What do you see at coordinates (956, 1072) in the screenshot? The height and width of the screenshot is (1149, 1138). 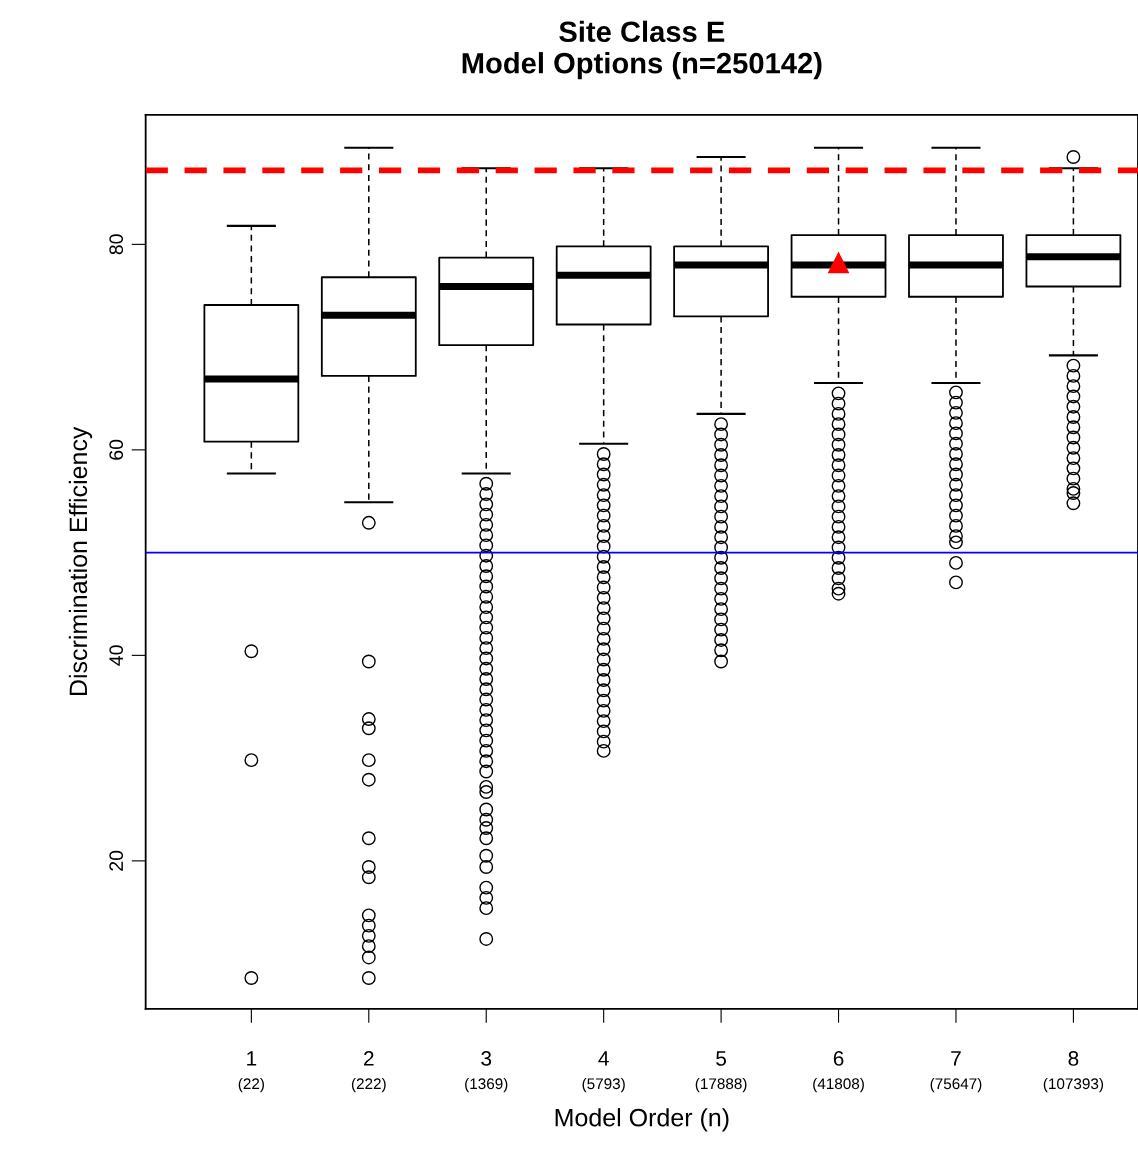 I see `x-tick-label: 7 (75647)` at bounding box center [956, 1072].